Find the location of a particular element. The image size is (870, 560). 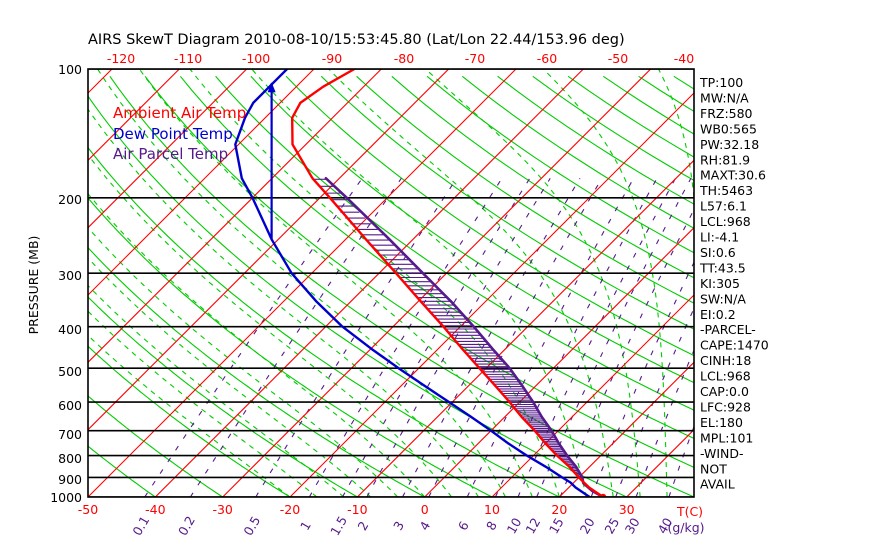

bottom-temp-tick-20: 20 is located at coordinates (559, 509).